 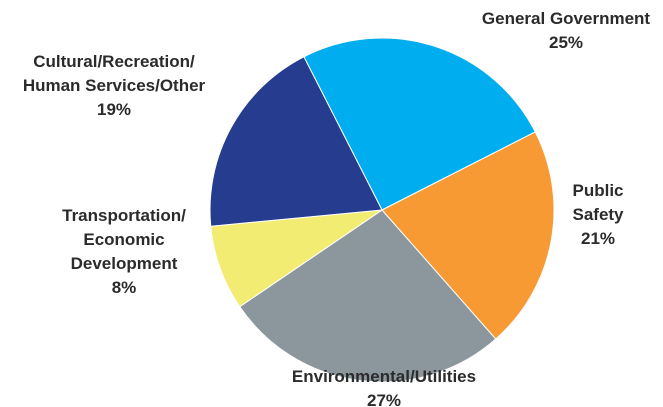 I want to click on slice-name-label: Human Services/Other, so click(x=114, y=85).